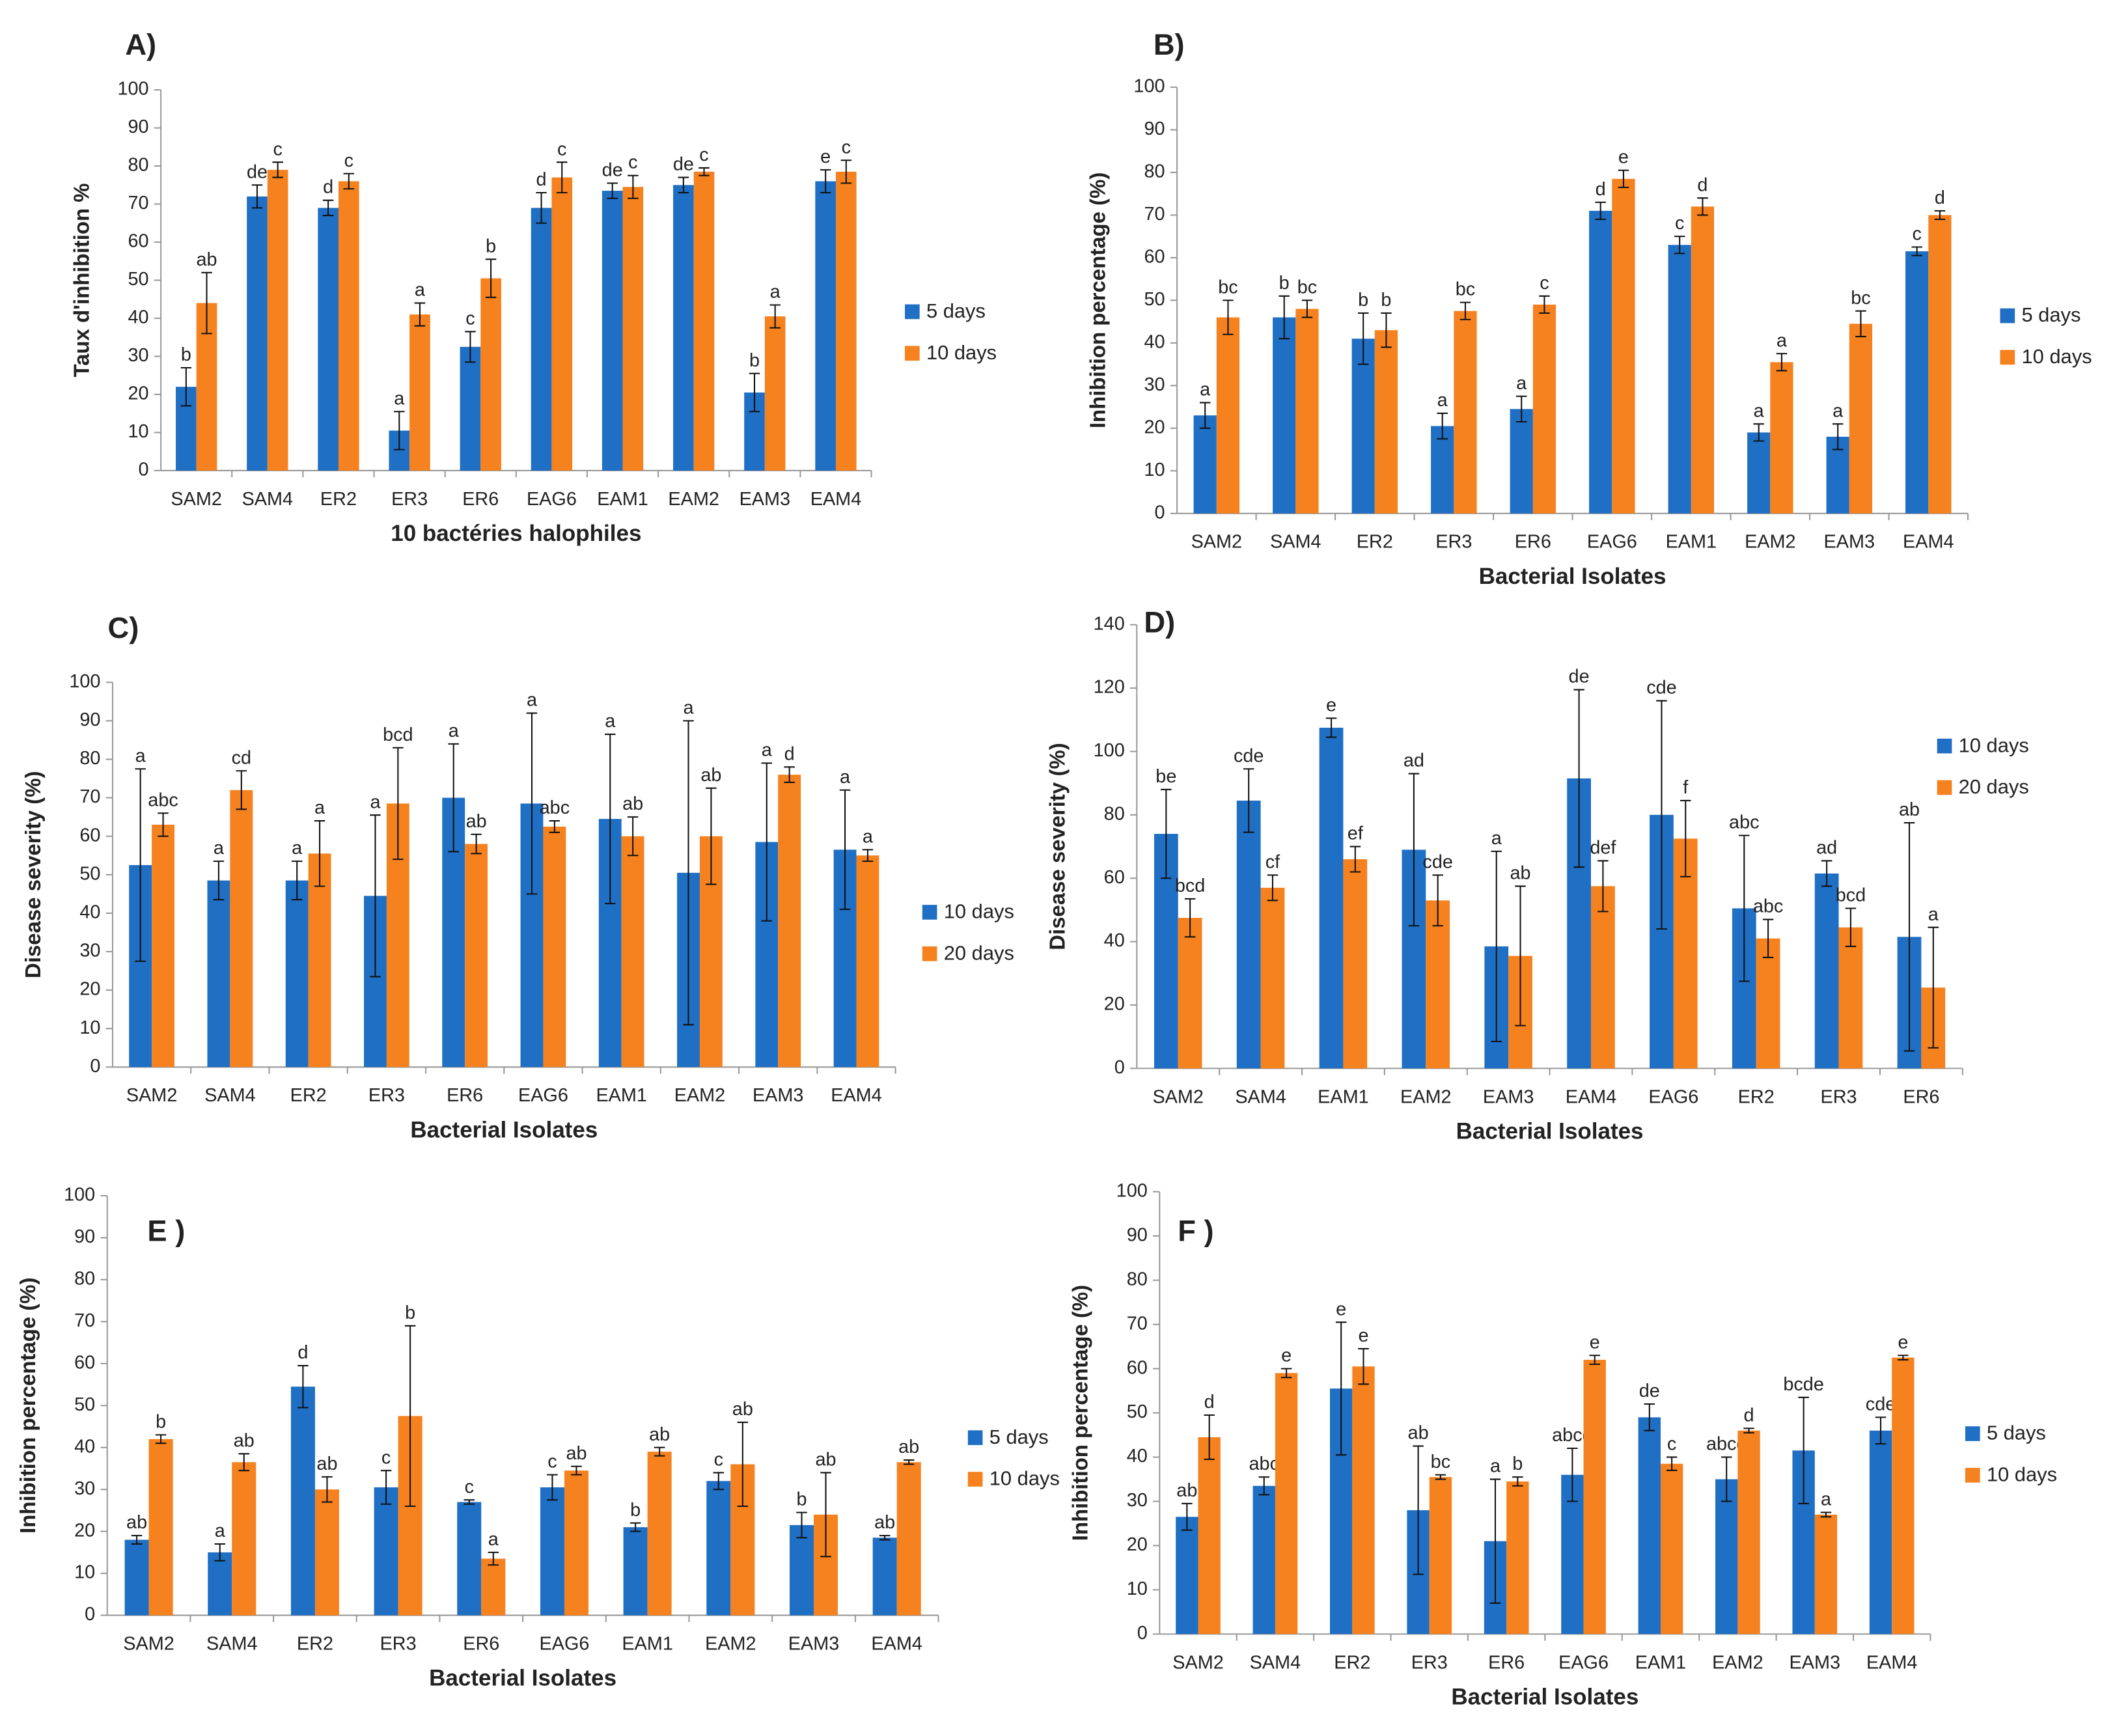 The height and width of the screenshot is (1736, 2102). I want to click on y-tick-label: 100, so click(84, 681).